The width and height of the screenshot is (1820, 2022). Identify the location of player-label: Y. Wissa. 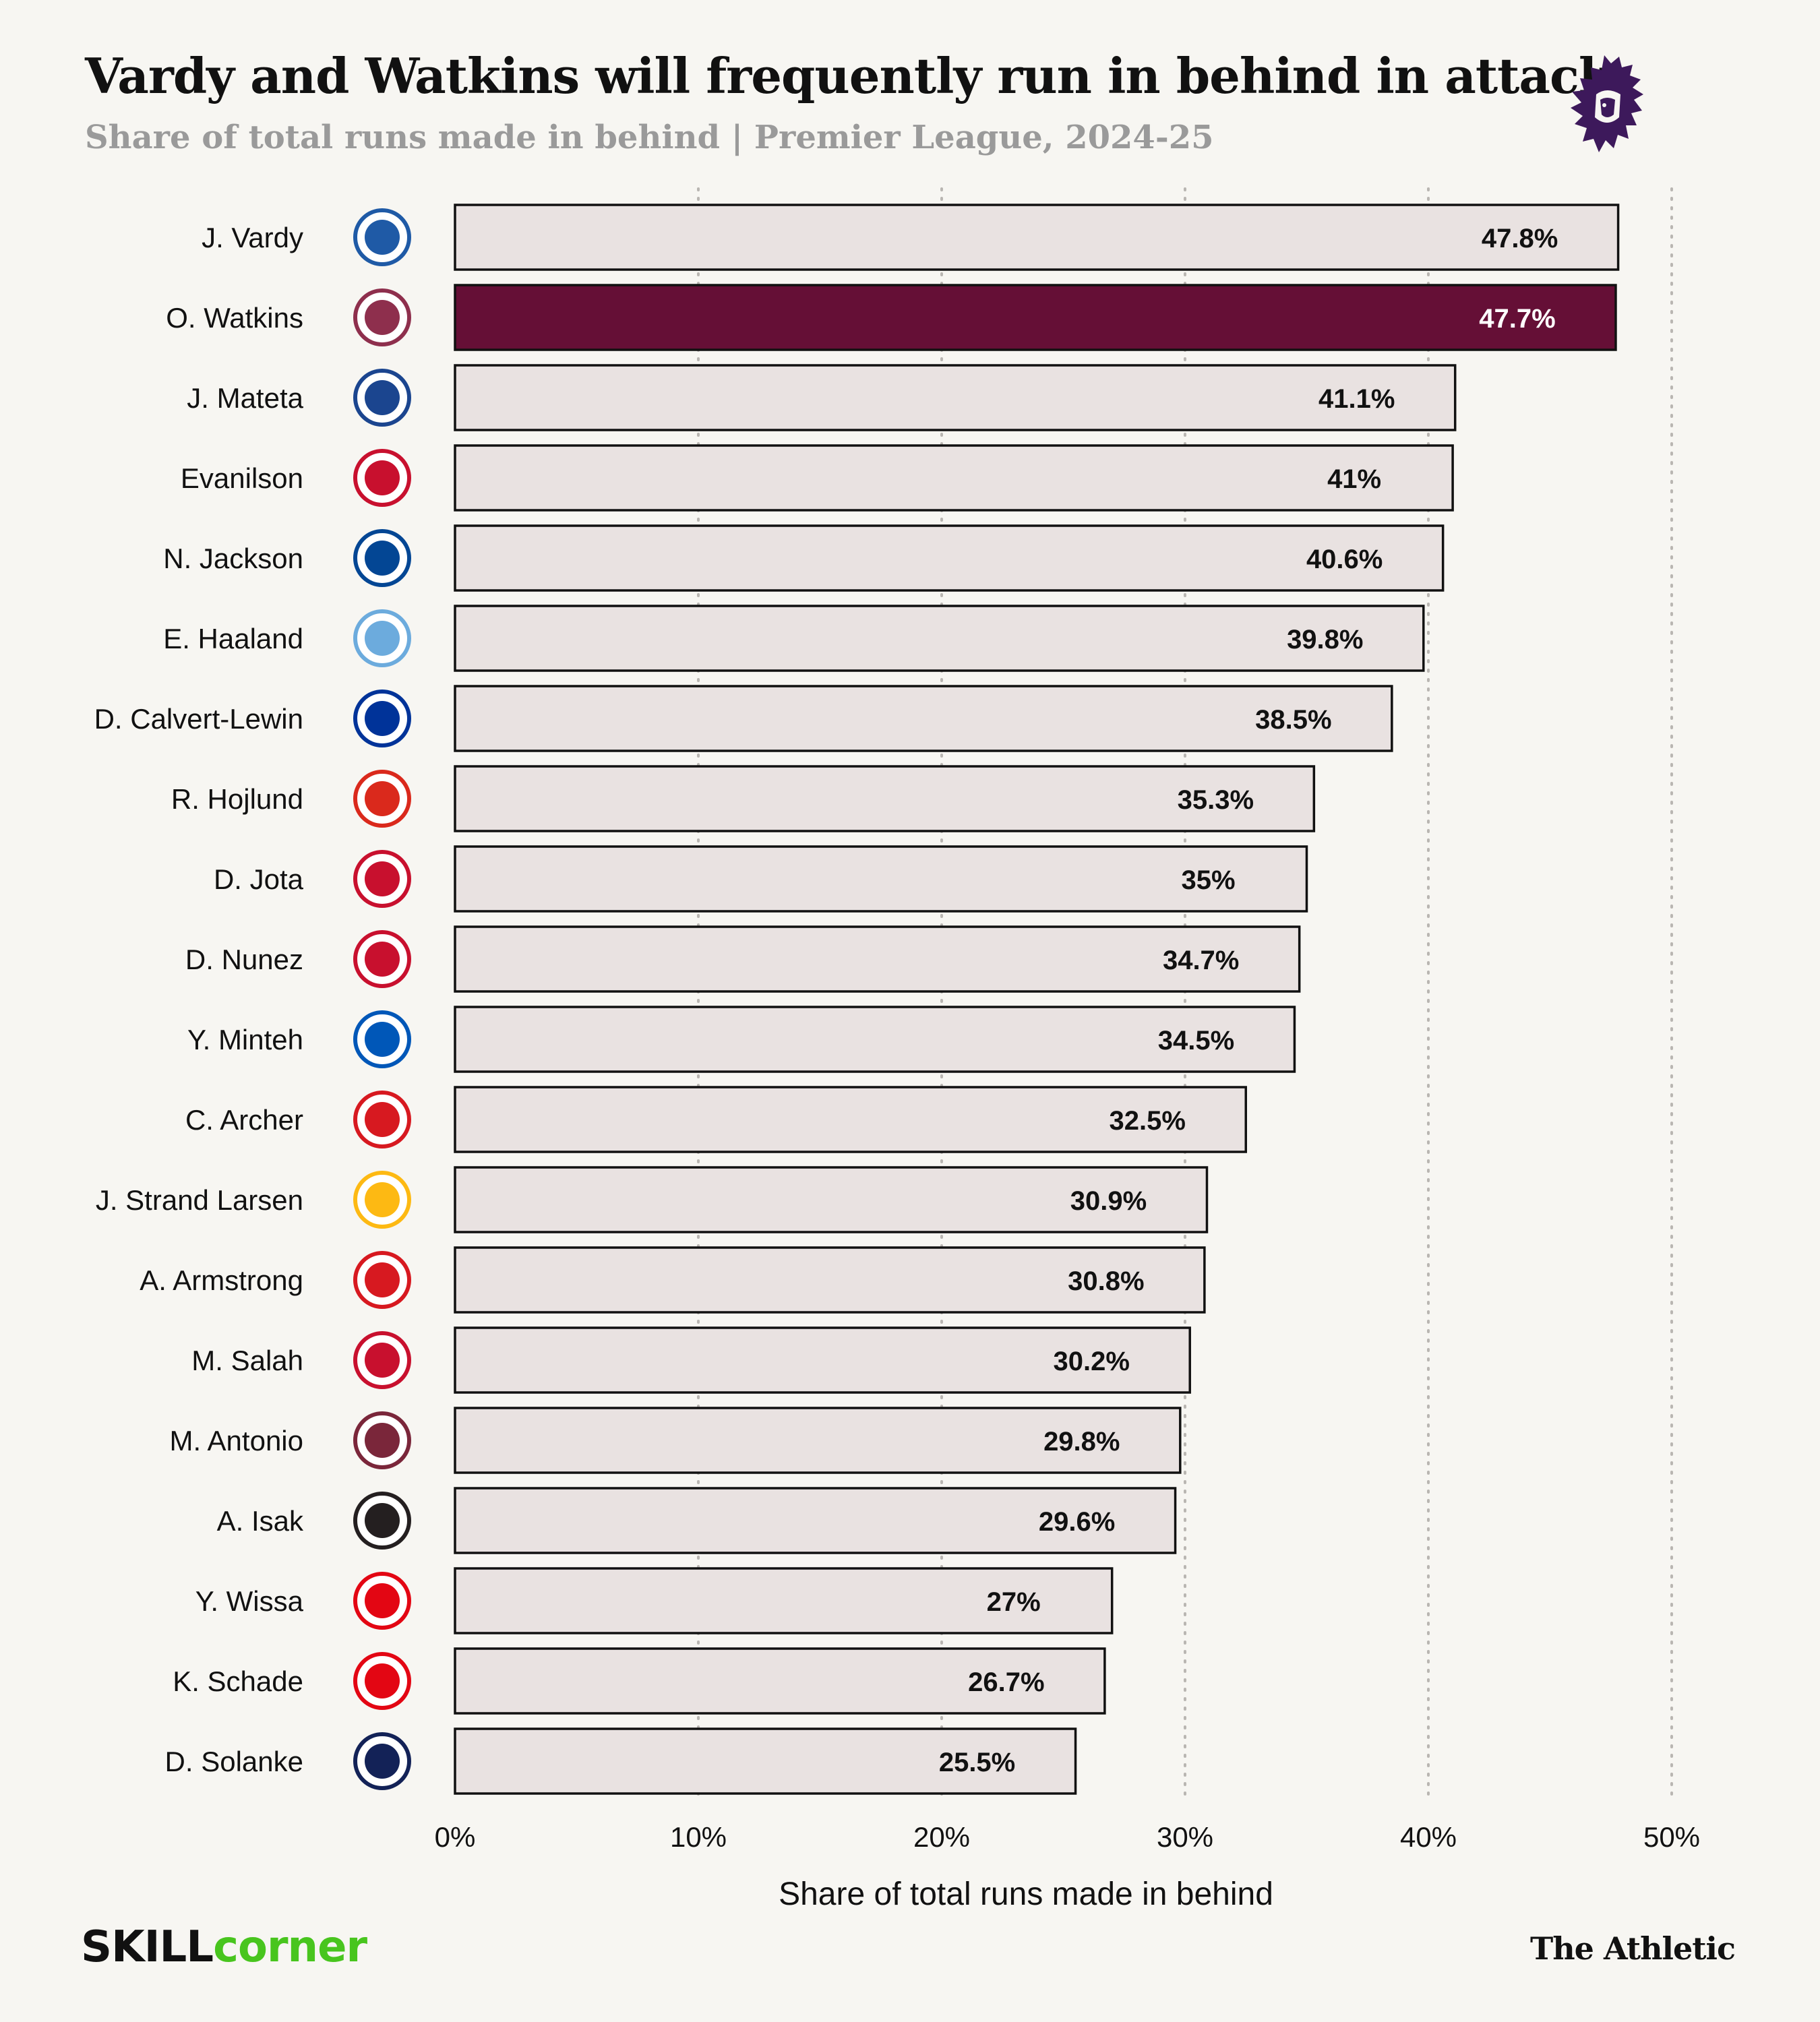
(249, 1601).